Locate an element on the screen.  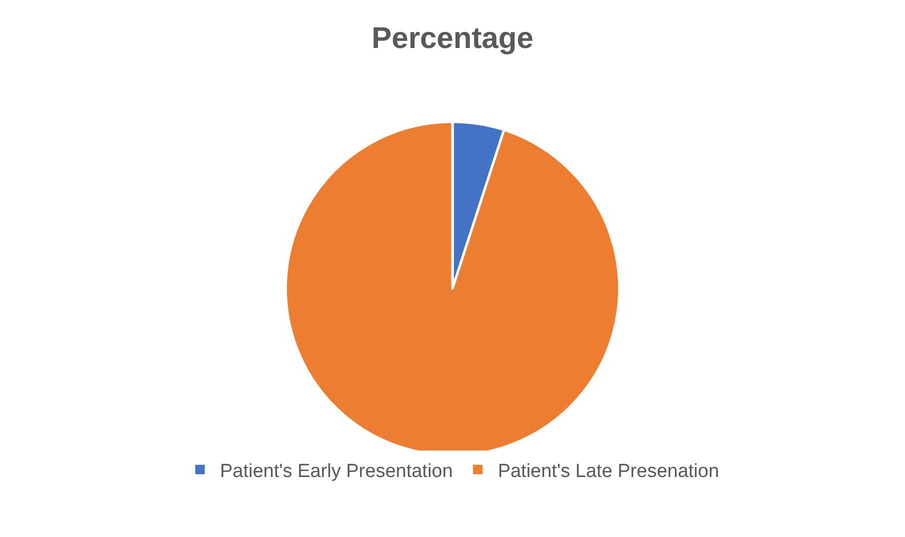
chart-title: Percentage is located at coordinates (453, 39).